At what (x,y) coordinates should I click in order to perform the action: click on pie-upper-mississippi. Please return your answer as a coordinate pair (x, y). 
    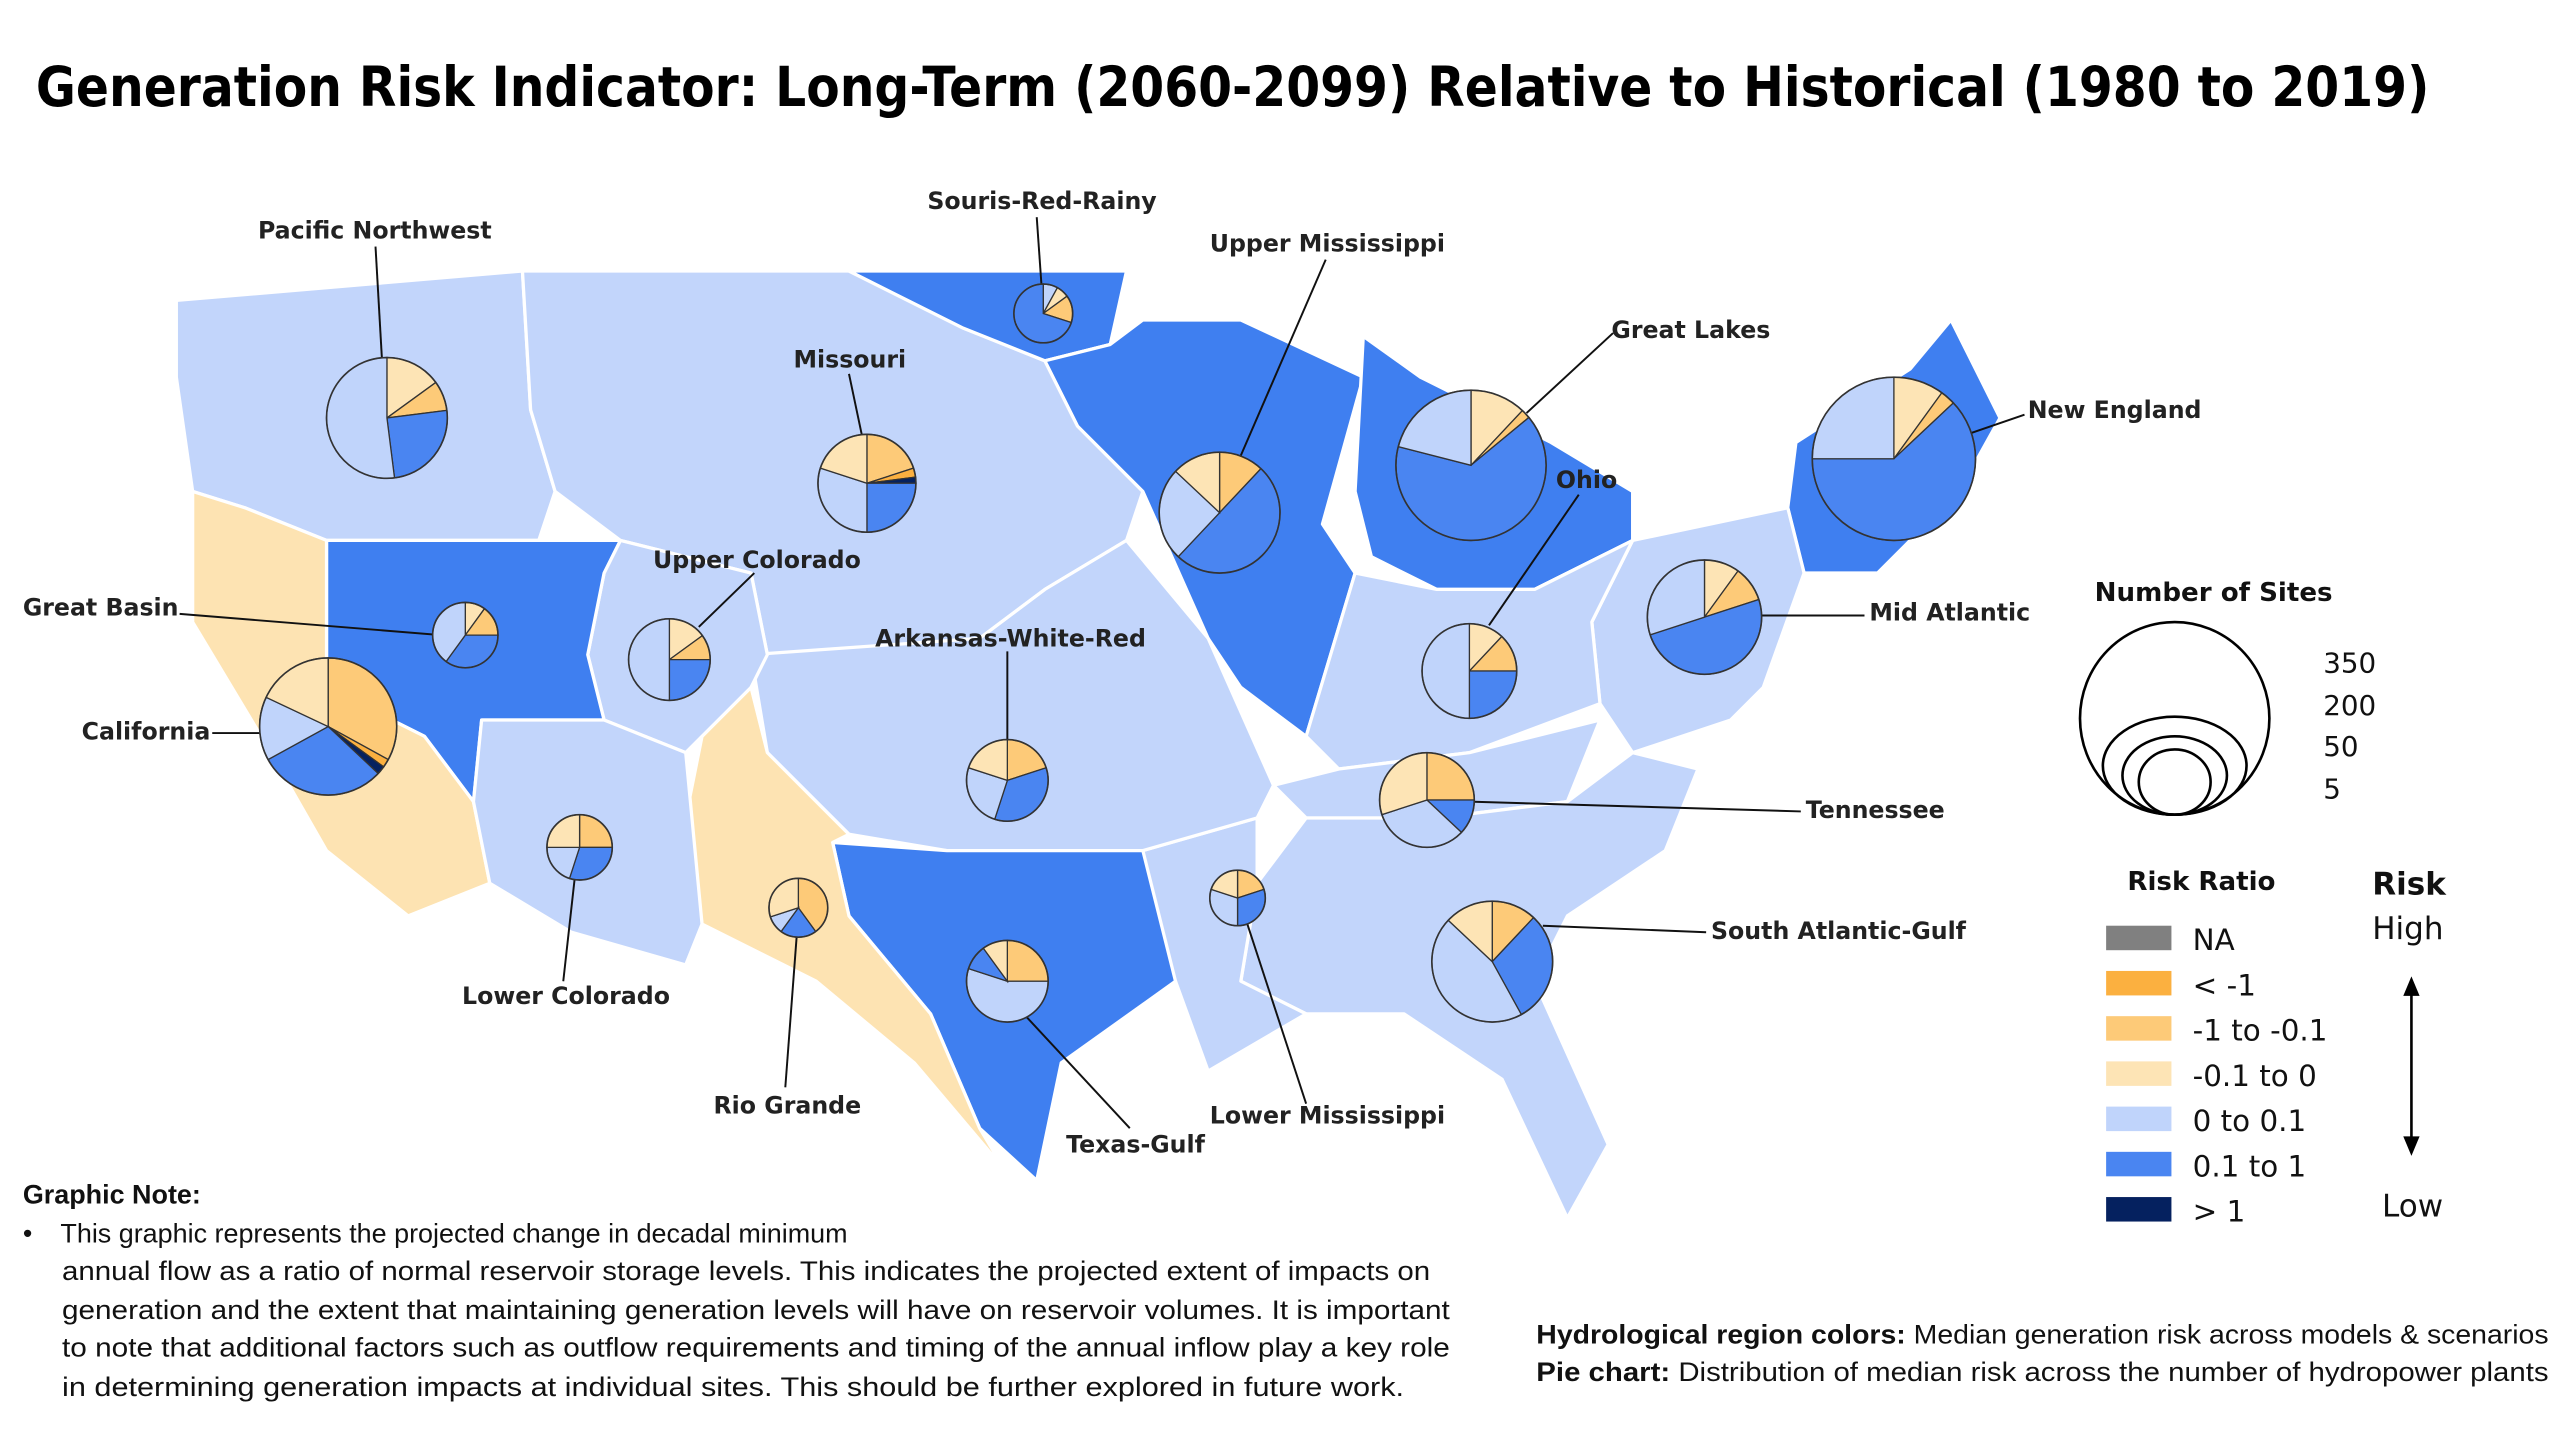
    Looking at the image, I should click on (1219, 512).